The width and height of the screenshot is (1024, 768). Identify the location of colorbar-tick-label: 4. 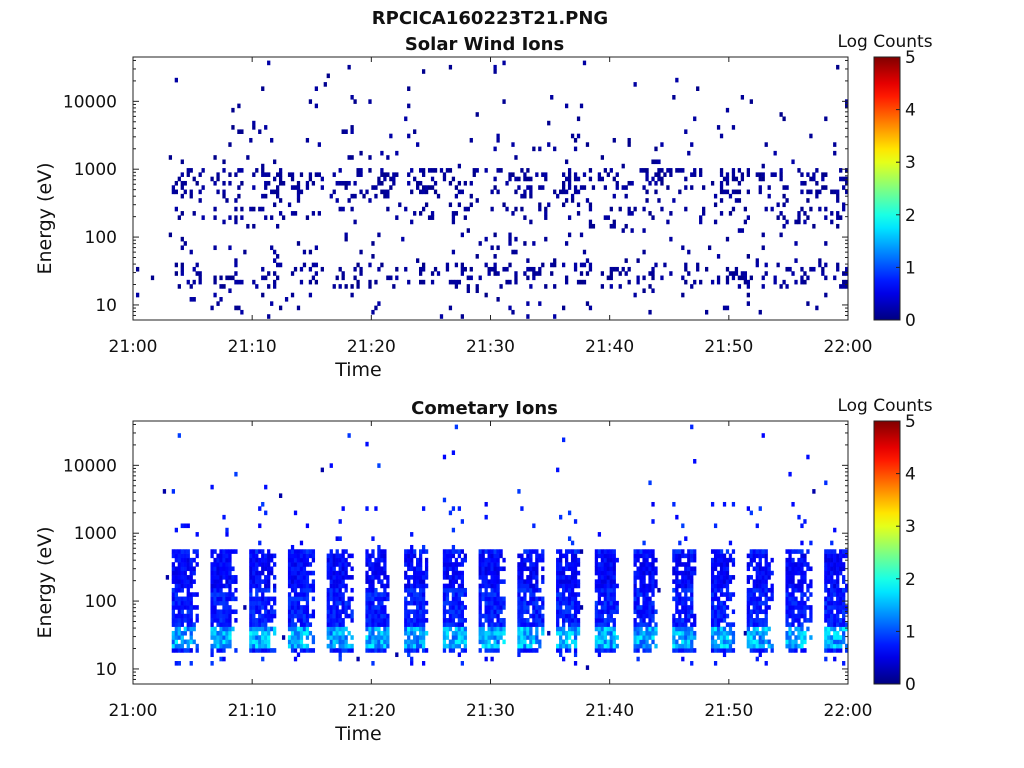
(910, 475).